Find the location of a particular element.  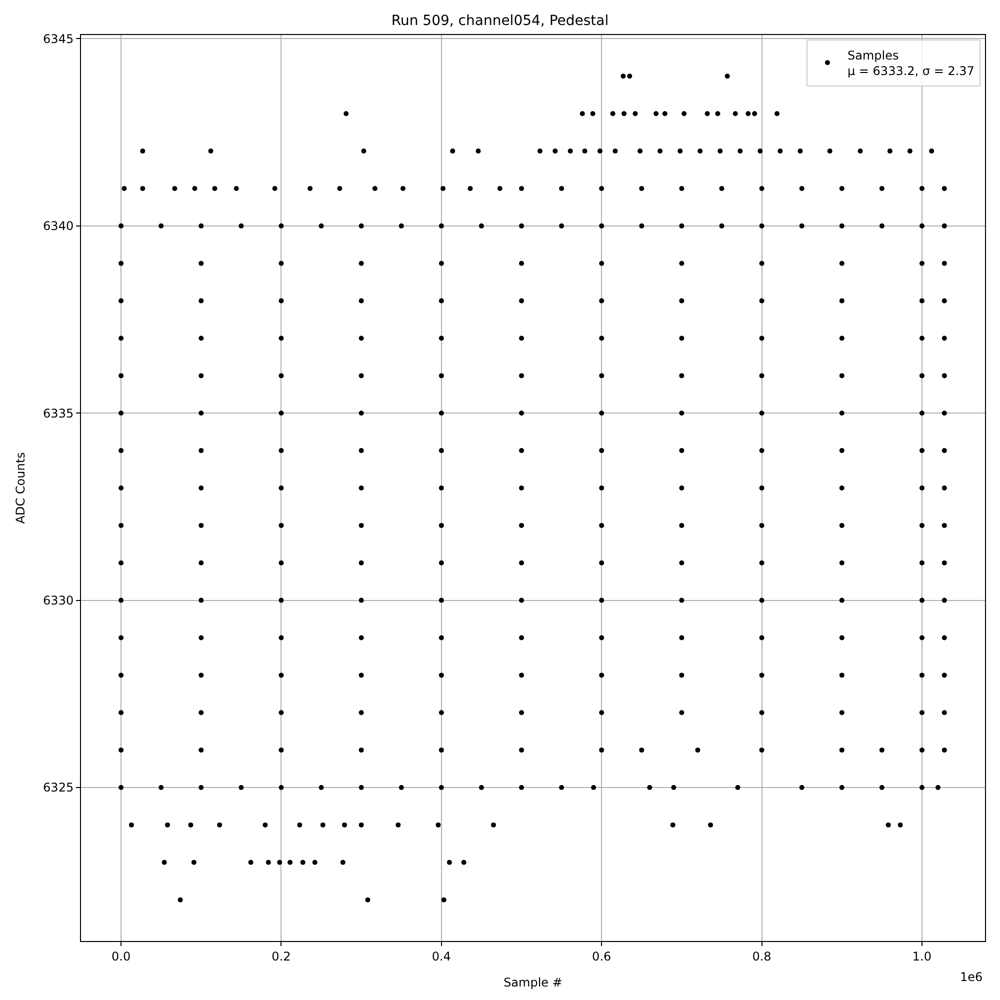

y-axis-title: ADC Counts is located at coordinates (20, 488).